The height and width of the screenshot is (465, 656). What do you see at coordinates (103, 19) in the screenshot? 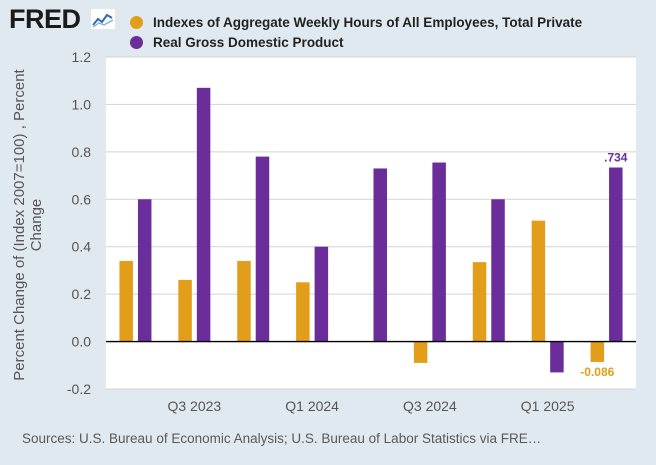
I see `line-chart-icon` at bounding box center [103, 19].